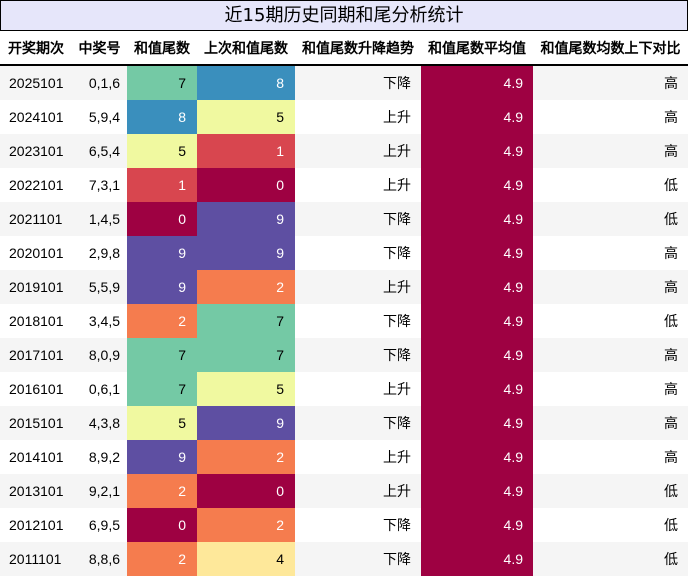 This screenshot has height=576, width=688. What do you see at coordinates (99, 82) in the screenshot?
I see `numbers-cell: 0,1,6` at bounding box center [99, 82].